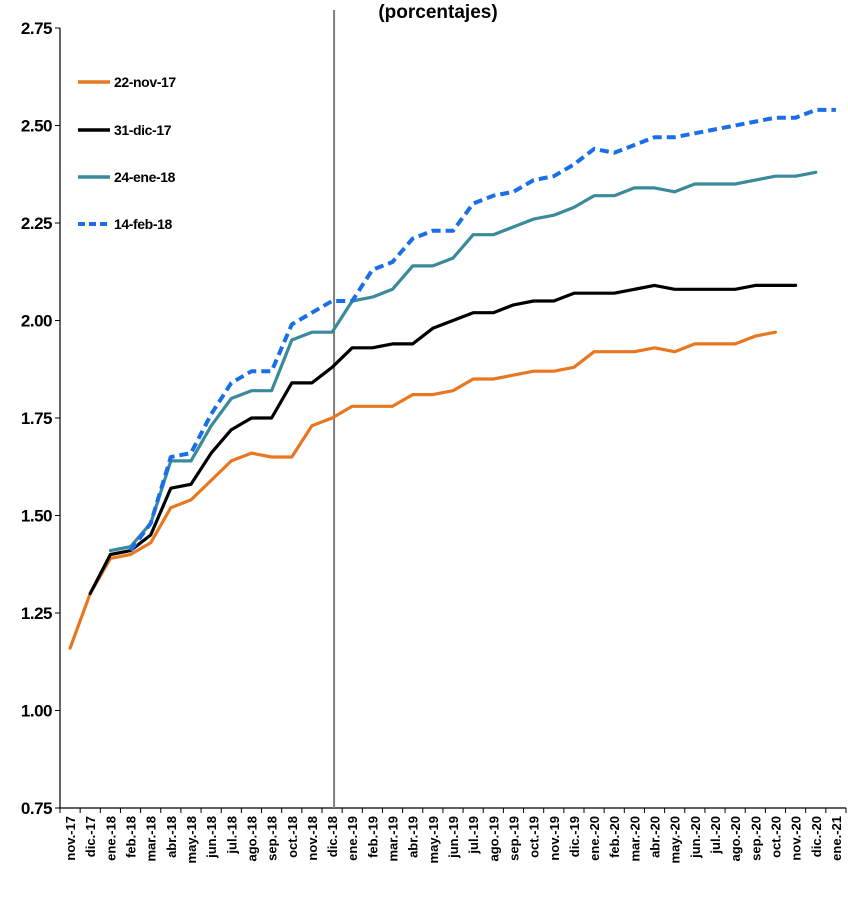 This screenshot has height=904, width=848. What do you see at coordinates (143, 130) in the screenshot?
I see `legend-label: 31-dic-17` at bounding box center [143, 130].